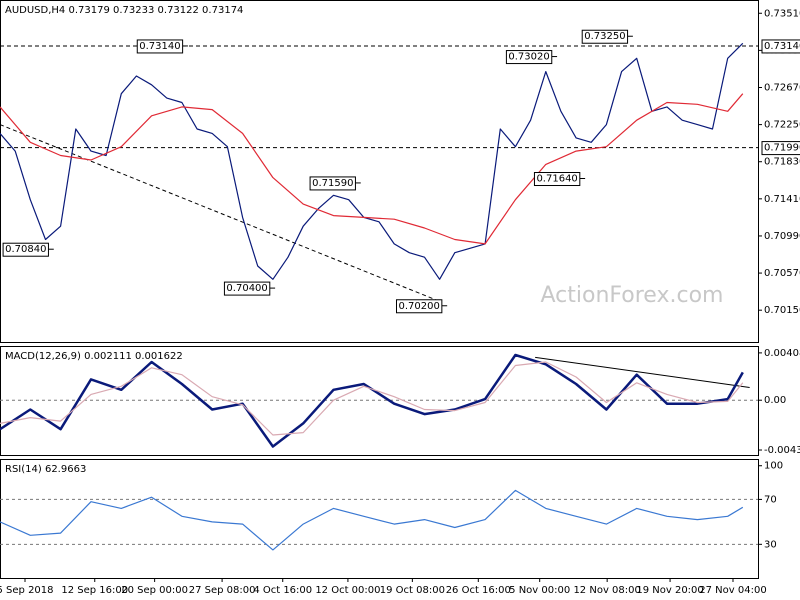 The image size is (800, 600). I want to click on panel-title: RSI(14) 62.9663, so click(45, 469).